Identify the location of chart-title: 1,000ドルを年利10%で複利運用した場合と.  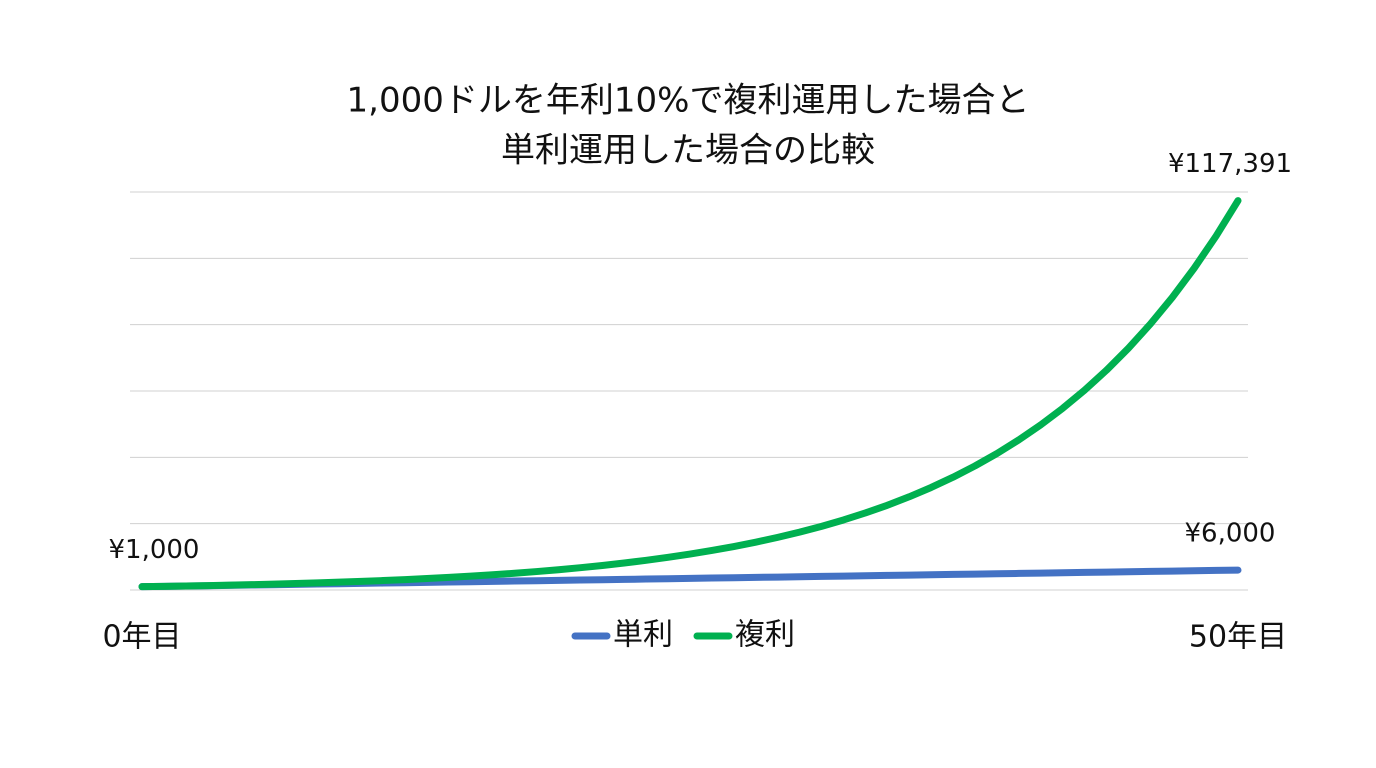
(688, 101).